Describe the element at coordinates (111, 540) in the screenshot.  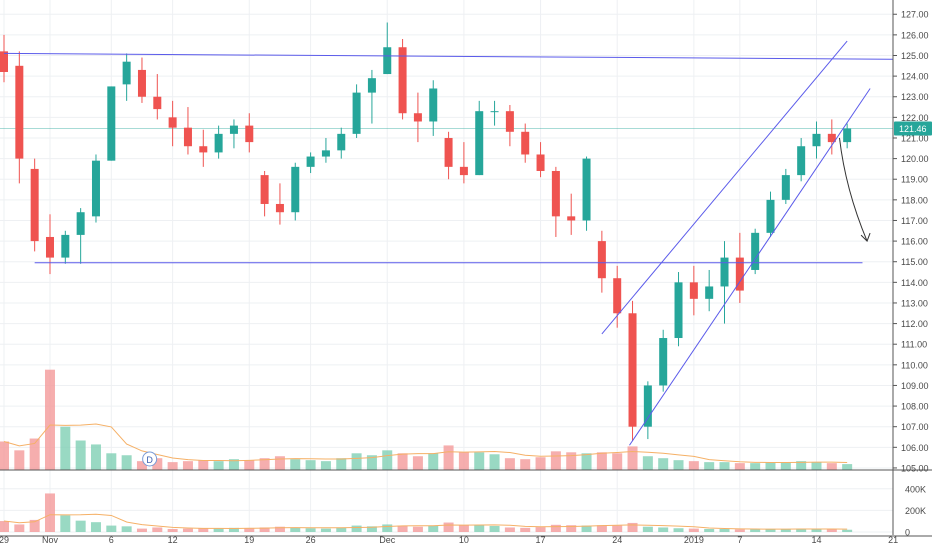
I see `time-tick-label: 6` at that location.